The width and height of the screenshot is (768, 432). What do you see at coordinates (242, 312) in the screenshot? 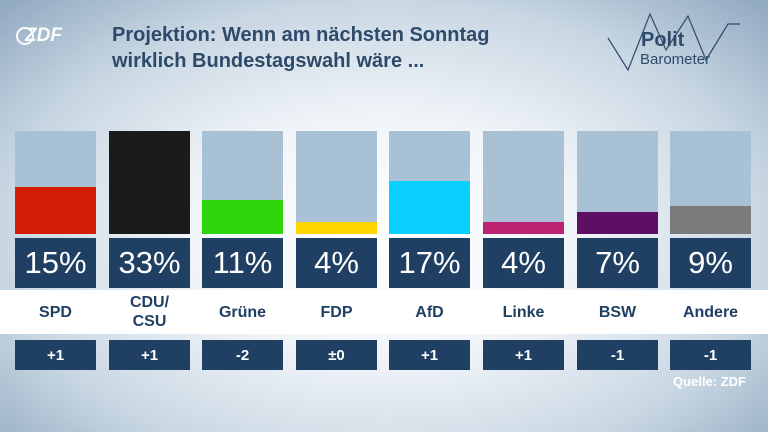
I see `category-label-grüne: Grüne` at bounding box center [242, 312].